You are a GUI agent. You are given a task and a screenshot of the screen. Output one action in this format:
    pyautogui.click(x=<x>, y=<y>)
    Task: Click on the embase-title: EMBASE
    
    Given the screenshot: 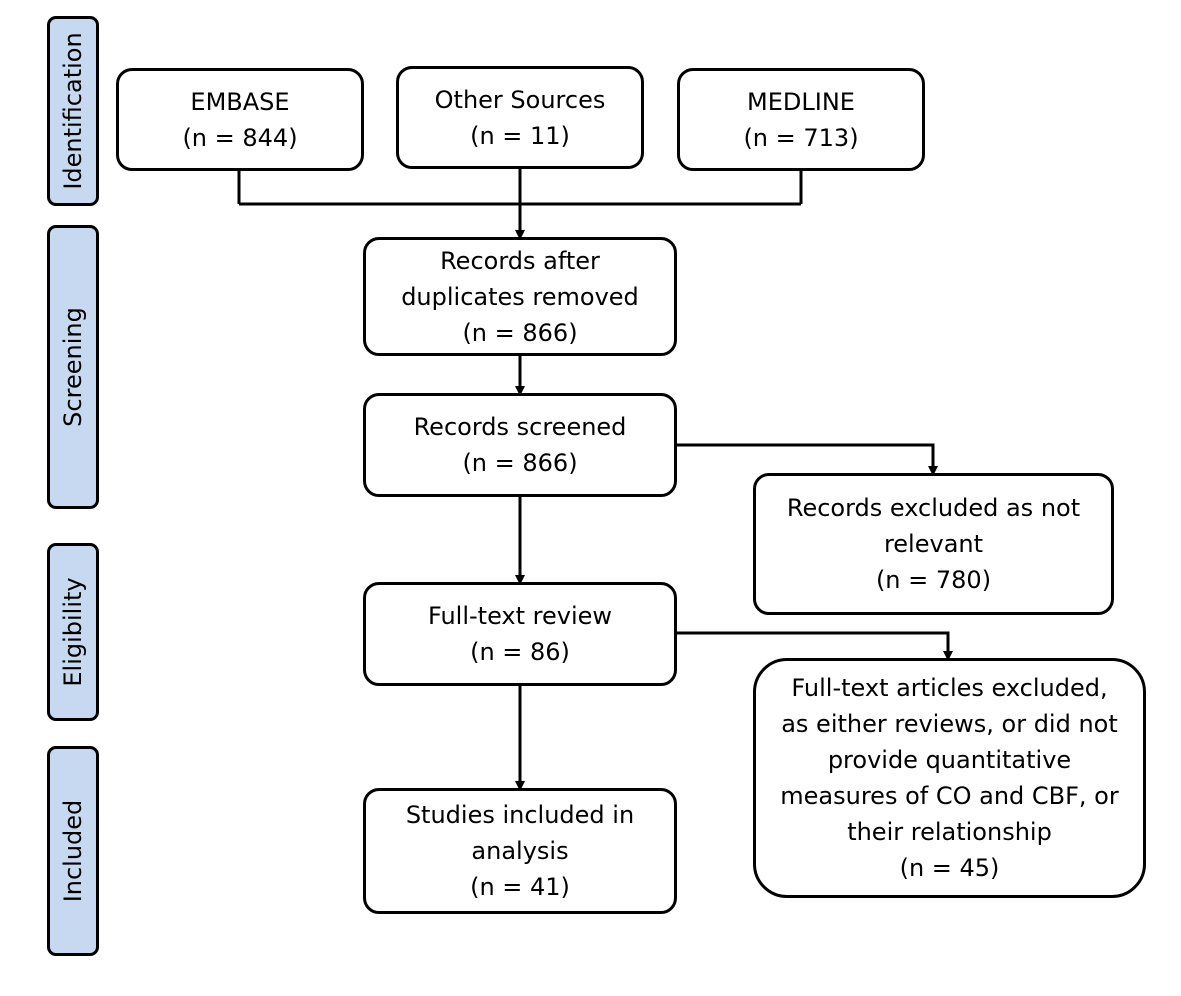 What is the action you would take?
    pyautogui.click(x=240, y=101)
    